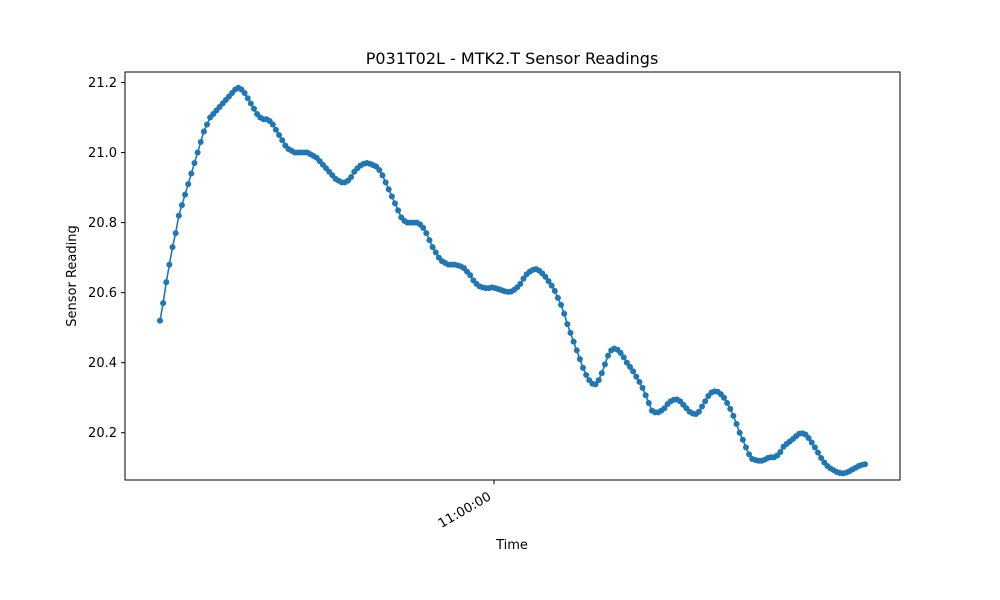  Describe the element at coordinates (102, 83) in the screenshot. I see `y-tick-label: 21.2` at that location.